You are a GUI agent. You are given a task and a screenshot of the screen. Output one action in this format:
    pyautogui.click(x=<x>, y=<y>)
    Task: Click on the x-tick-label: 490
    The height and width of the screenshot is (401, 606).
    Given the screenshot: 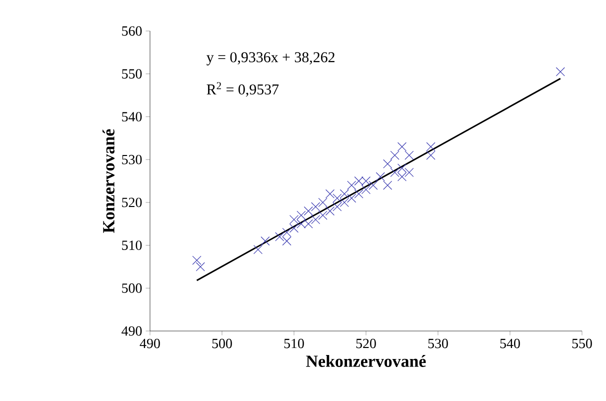 What is the action you would take?
    pyautogui.click(x=150, y=343)
    